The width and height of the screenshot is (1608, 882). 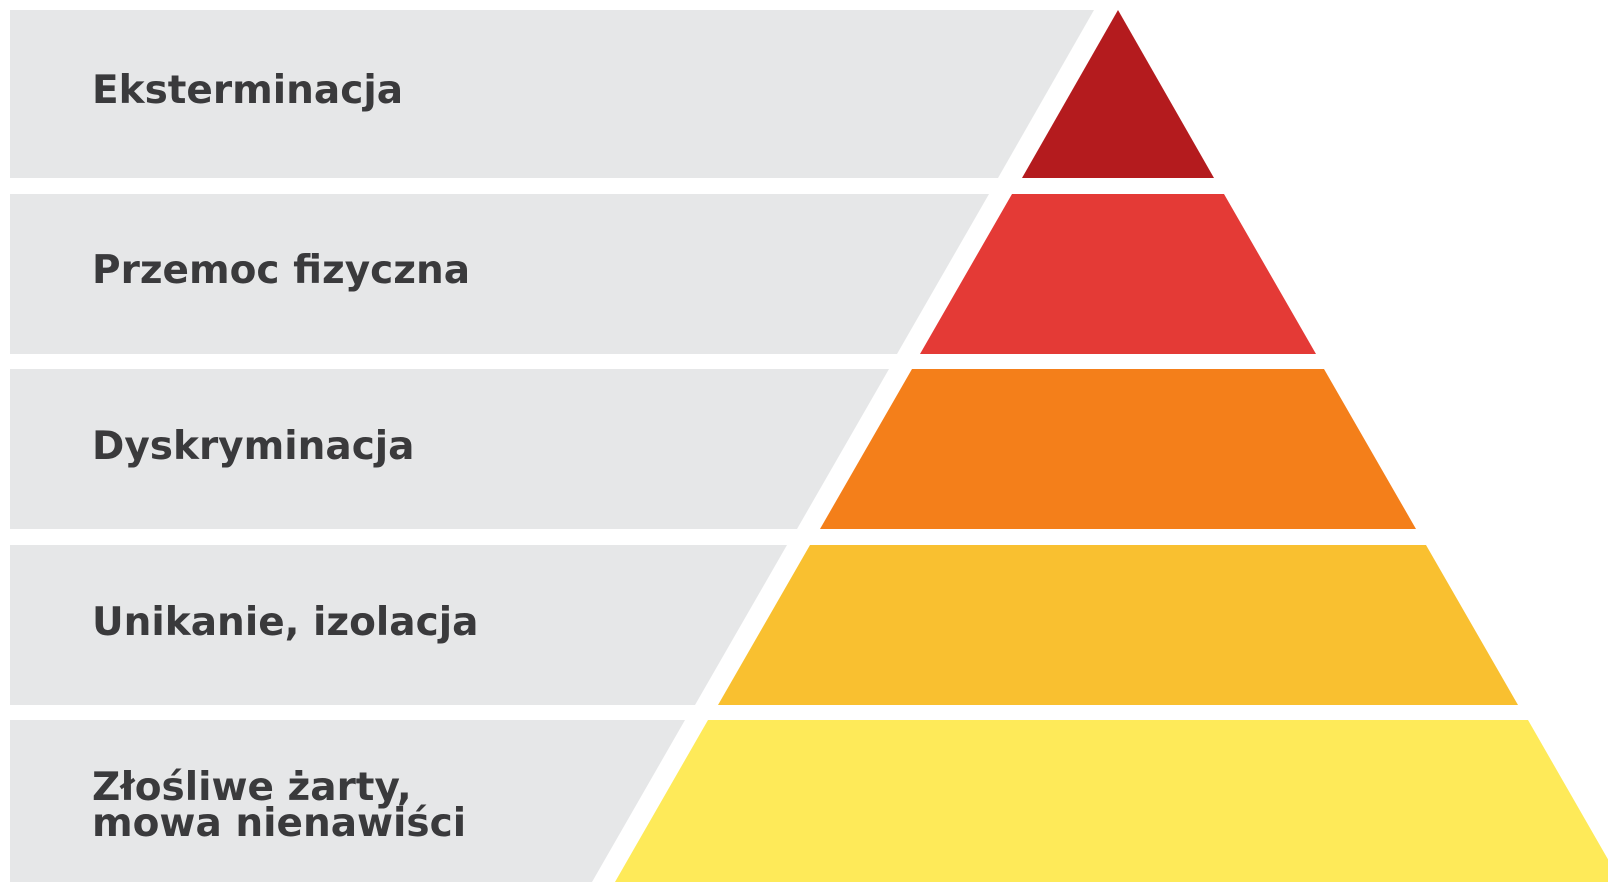 I want to click on pyramid-level-1: Eksterminacja, so click(x=612, y=94).